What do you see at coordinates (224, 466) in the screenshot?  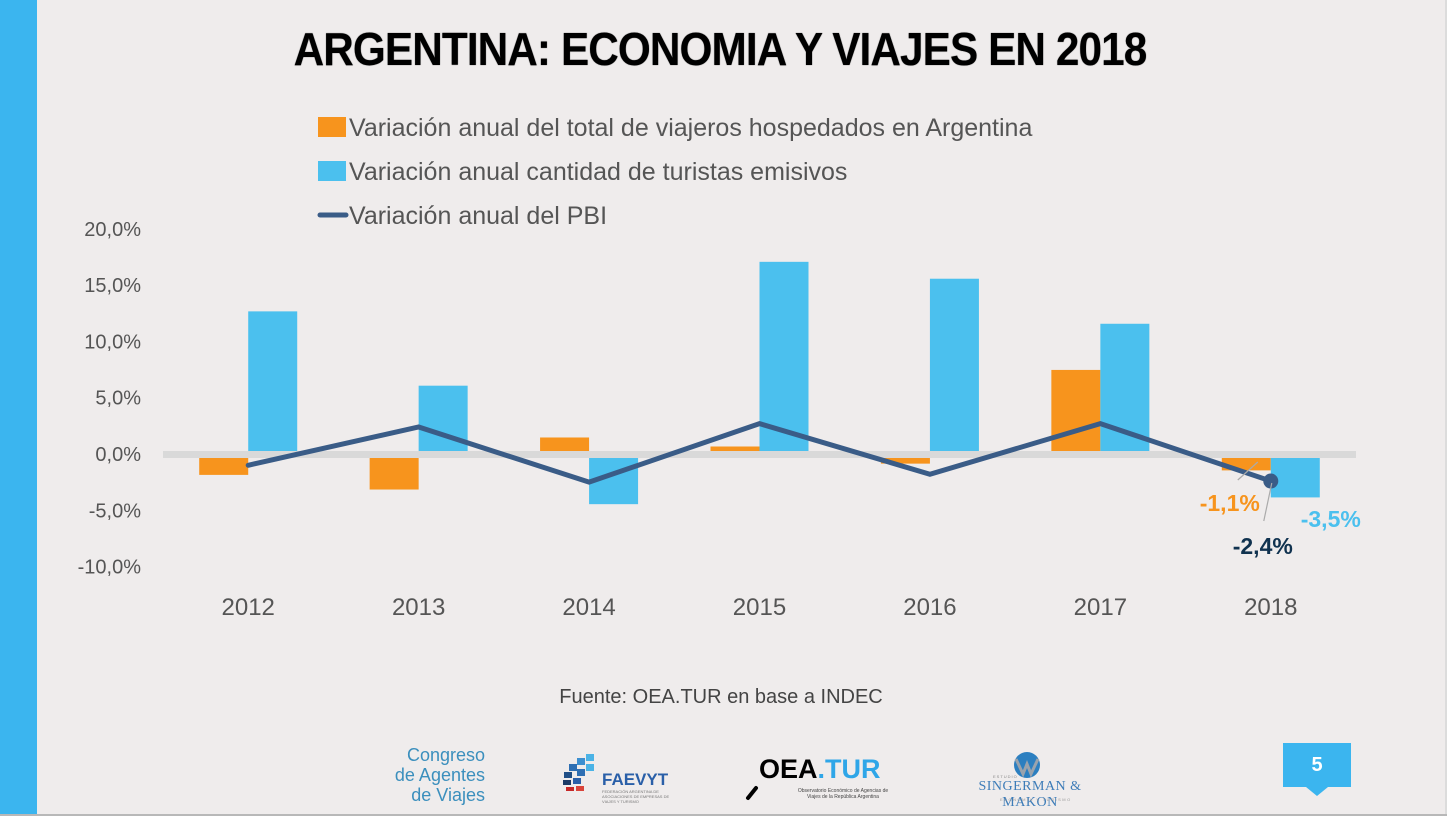 I see `hospedados-bar-2012` at bounding box center [224, 466].